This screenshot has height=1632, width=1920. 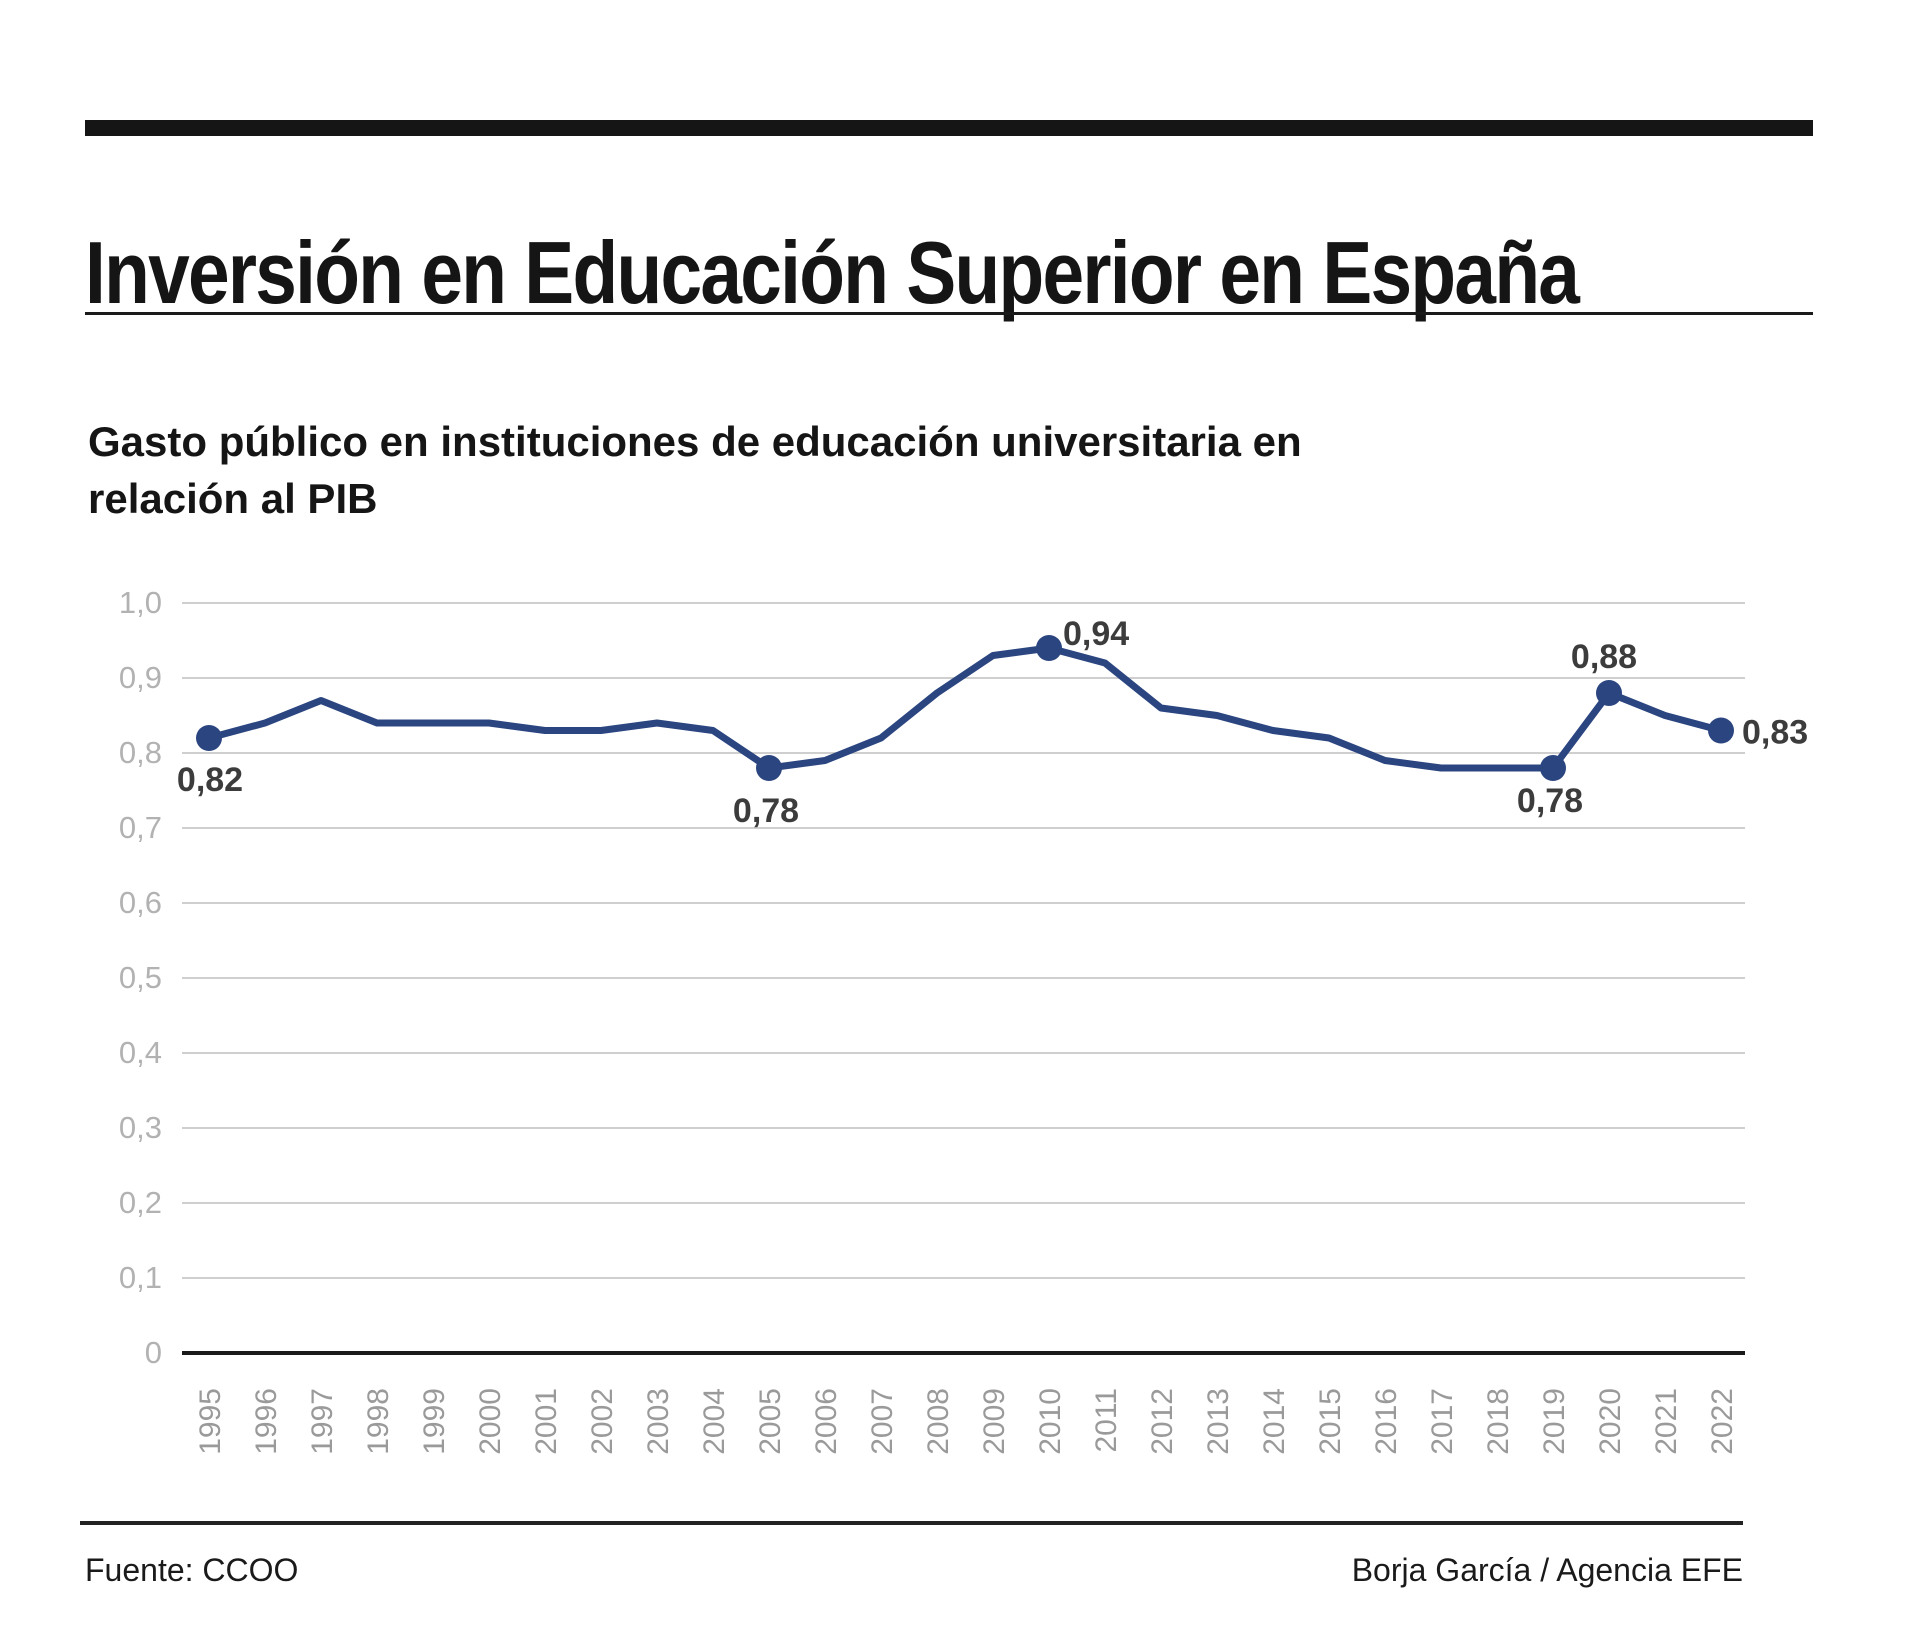 What do you see at coordinates (1610, 1421) in the screenshot?
I see `x-tick-label: 2020` at bounding box center [1610, 1421].